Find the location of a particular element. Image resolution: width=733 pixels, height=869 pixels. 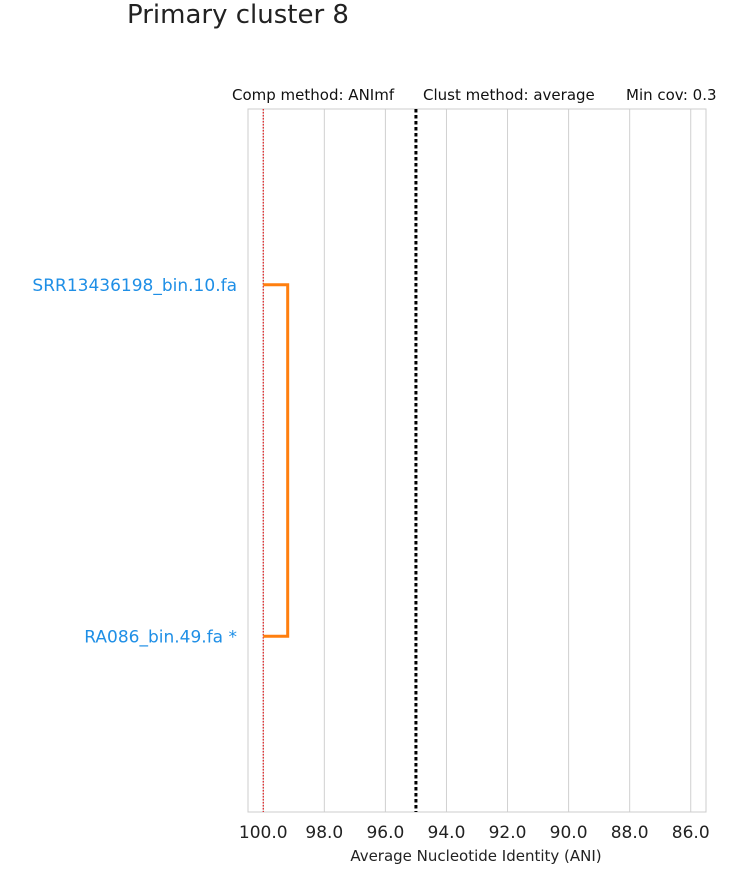

x-tick-100.0: 100.0 is located at coordinates (263, 833).